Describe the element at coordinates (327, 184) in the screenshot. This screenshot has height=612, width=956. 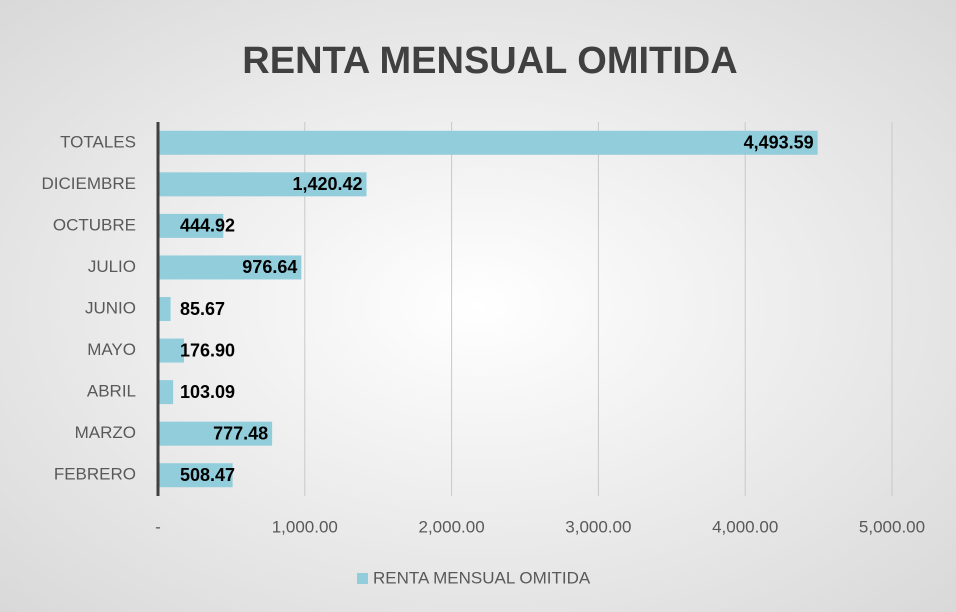
I see `data-label: 1,420.42` at that location.